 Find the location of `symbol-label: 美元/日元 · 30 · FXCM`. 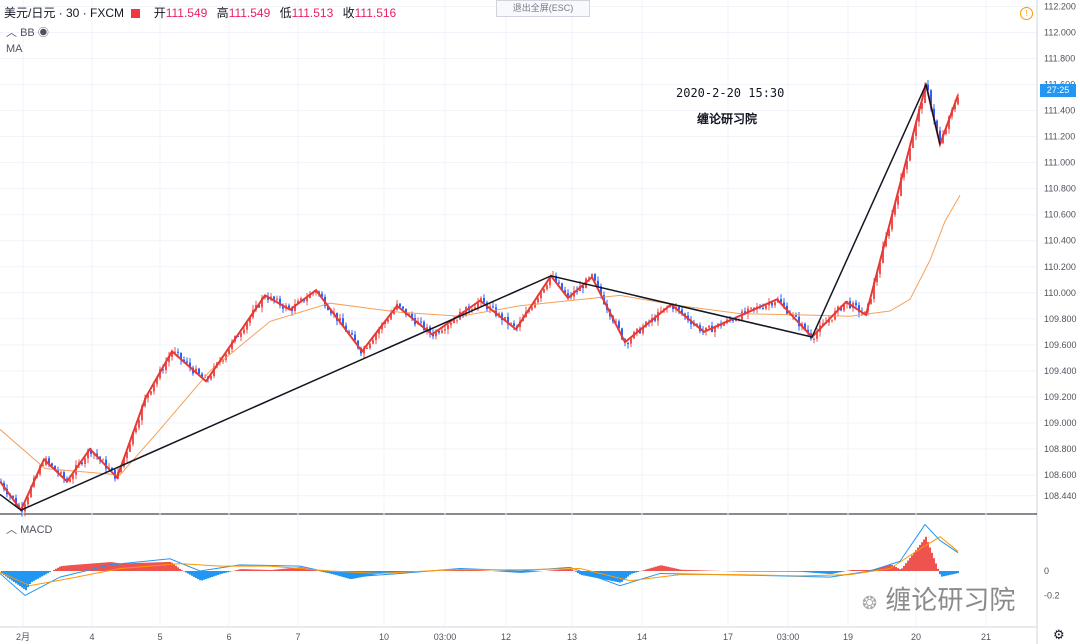

symbol-label: 美元/日元 · 30 · FXCM is located at coordinates (64, 13).